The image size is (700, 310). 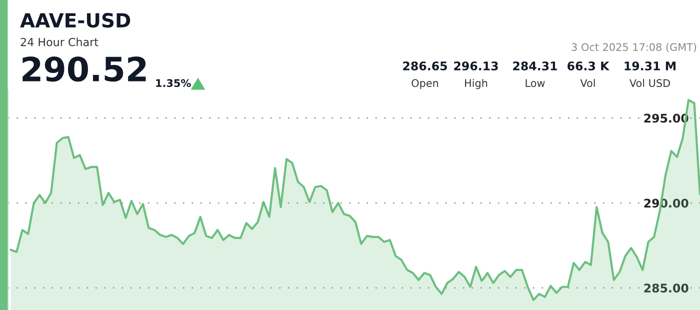 What do you see at coordinates (535, 65) in the screenshot?
I see `text: 284.31` at bounding box center [535, 65].